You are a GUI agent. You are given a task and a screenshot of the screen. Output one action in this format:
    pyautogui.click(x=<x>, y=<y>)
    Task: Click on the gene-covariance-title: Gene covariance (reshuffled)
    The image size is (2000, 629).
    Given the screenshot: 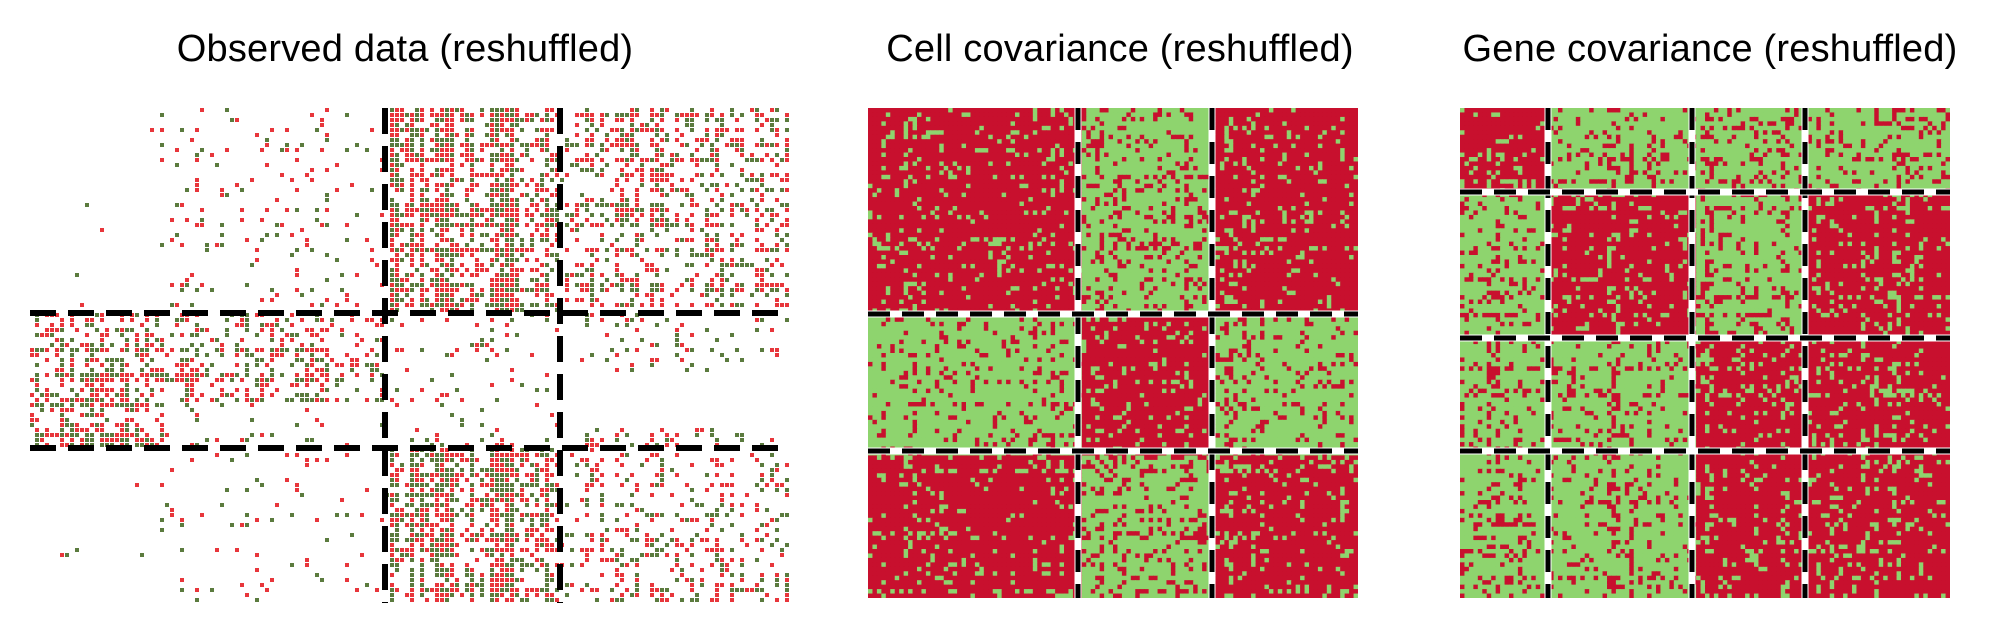 What is the action you would take?
    pyautogui.click(x=1710, y=49)
    